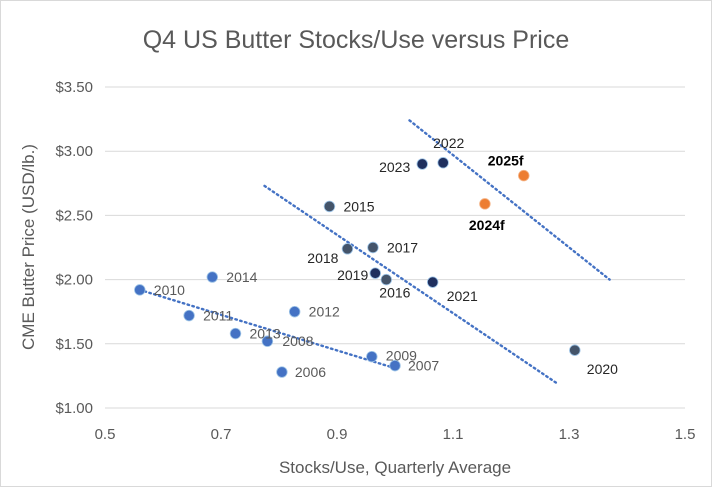 Image resolution: width=712 pixels, height=487 pixels. What do you see at coordinates (74, 215) in the screenshot?
I see `y-tick-label: $2.50` at bounding box center [74, 215].